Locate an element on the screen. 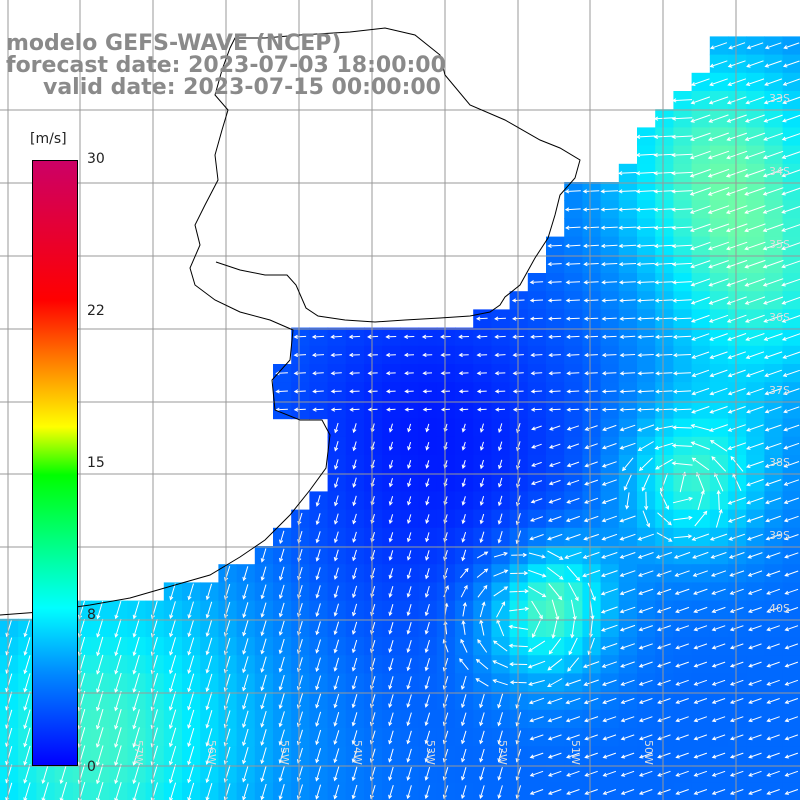 The image size is (800, 800). model-title: modelo GEFS-WAVE (NCEP) is located at coordinates (174, 43).